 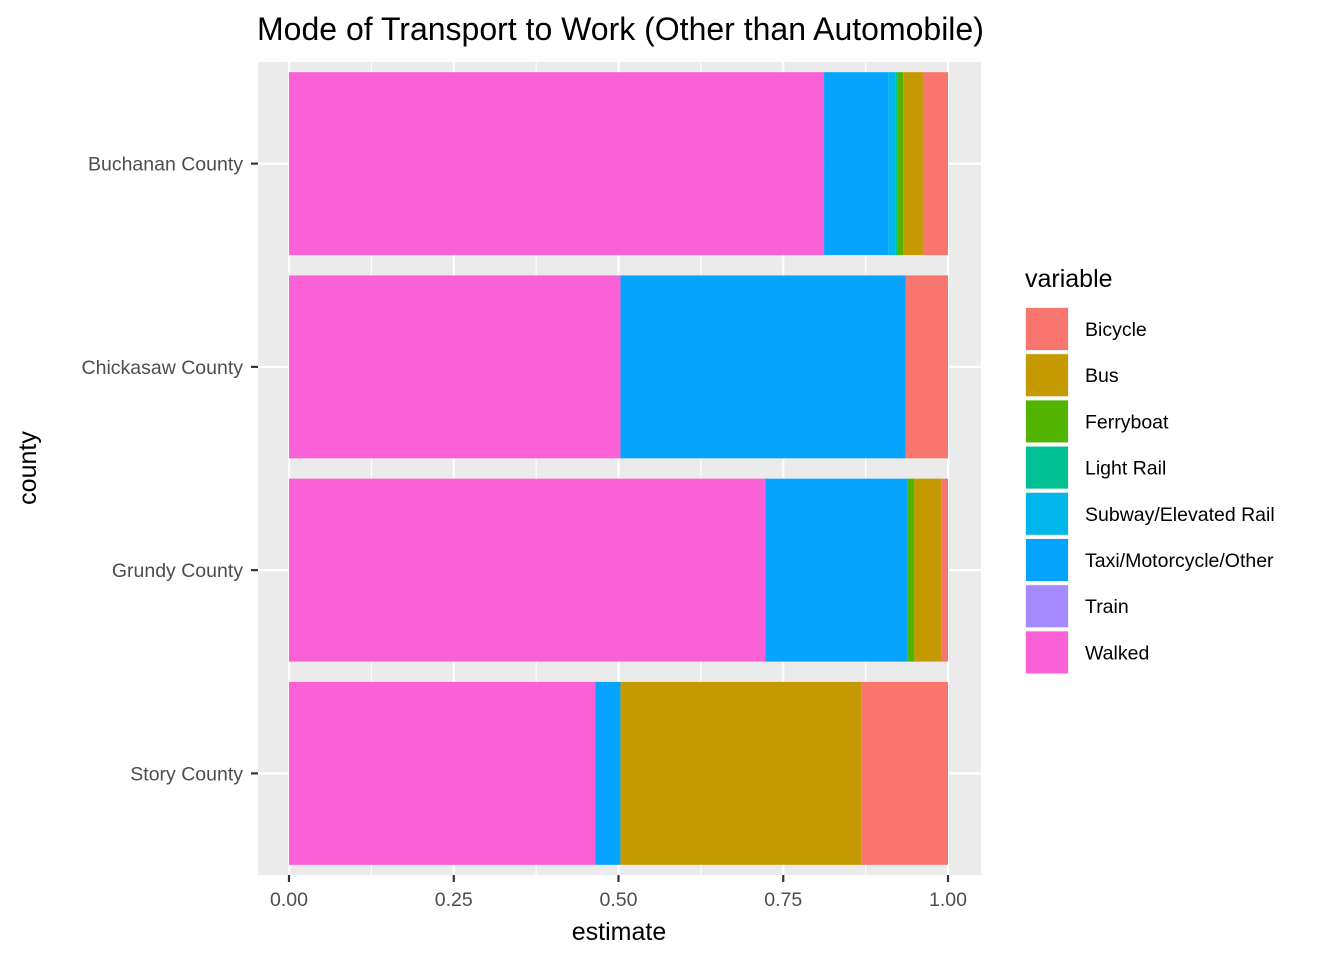 What do you see at coordinates (163, 368) in the screenshot?
I see `y-tick-label: Chickasaw County` at bounding box center [163, 368].